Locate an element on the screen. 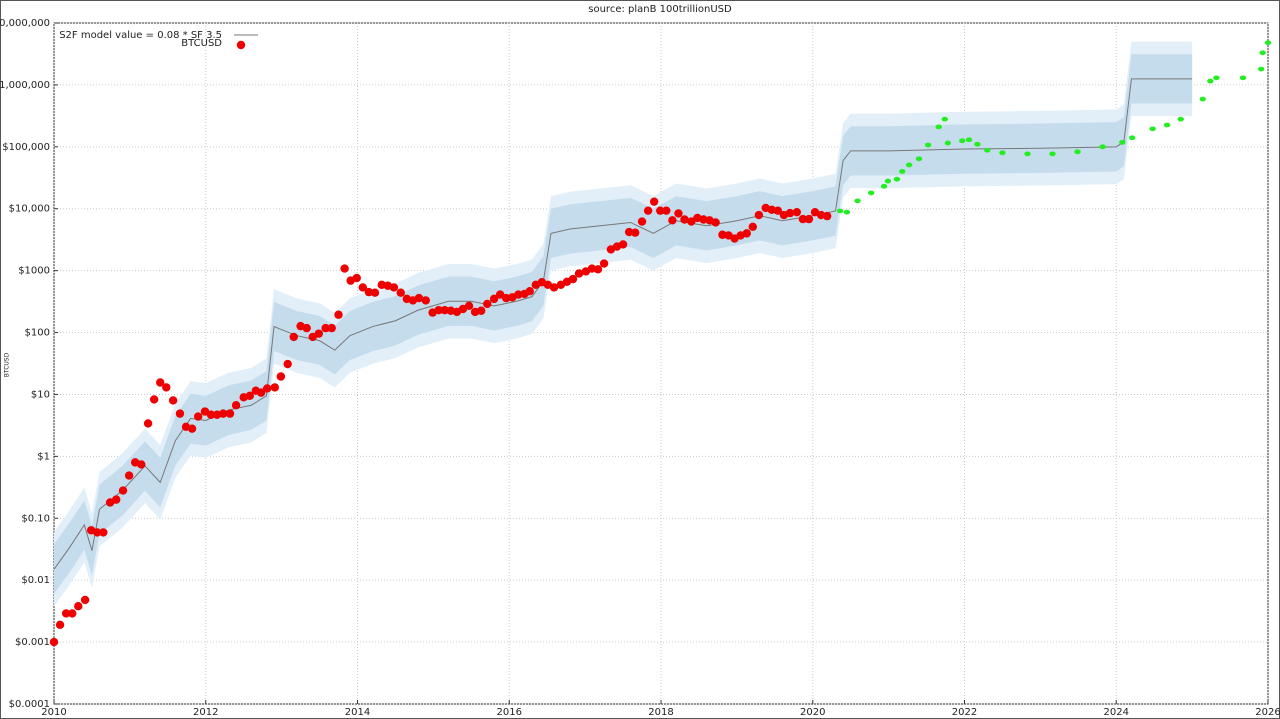 This screenshot has width=1280, height=719. x-tick-label: 2018 is located at coordinates (660, 712).